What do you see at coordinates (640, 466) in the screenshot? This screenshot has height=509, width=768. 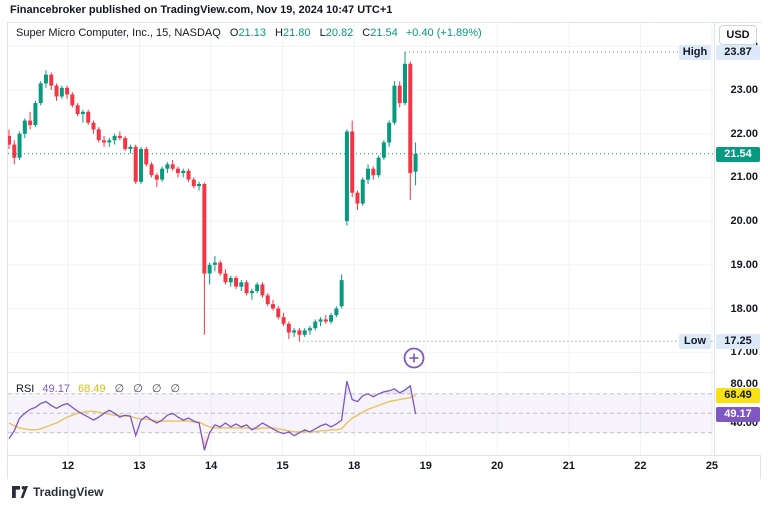 I see `time-tick: 22` at bounding box center [640, 466].